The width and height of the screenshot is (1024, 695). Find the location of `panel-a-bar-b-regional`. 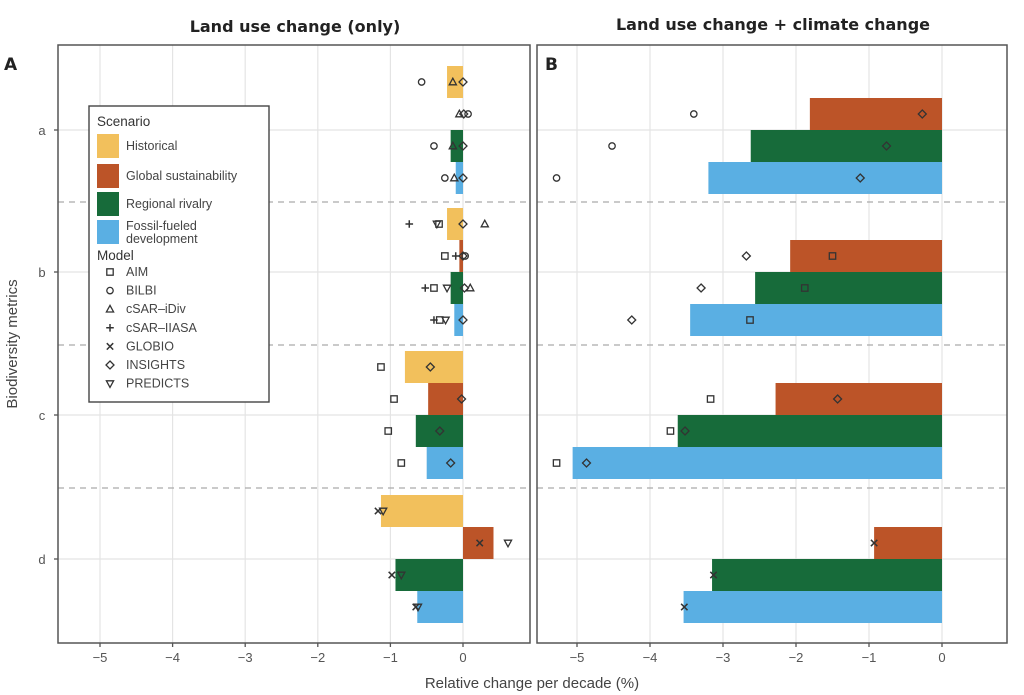

panel-a-bar-b-regional is located at coordinates (456, 288).